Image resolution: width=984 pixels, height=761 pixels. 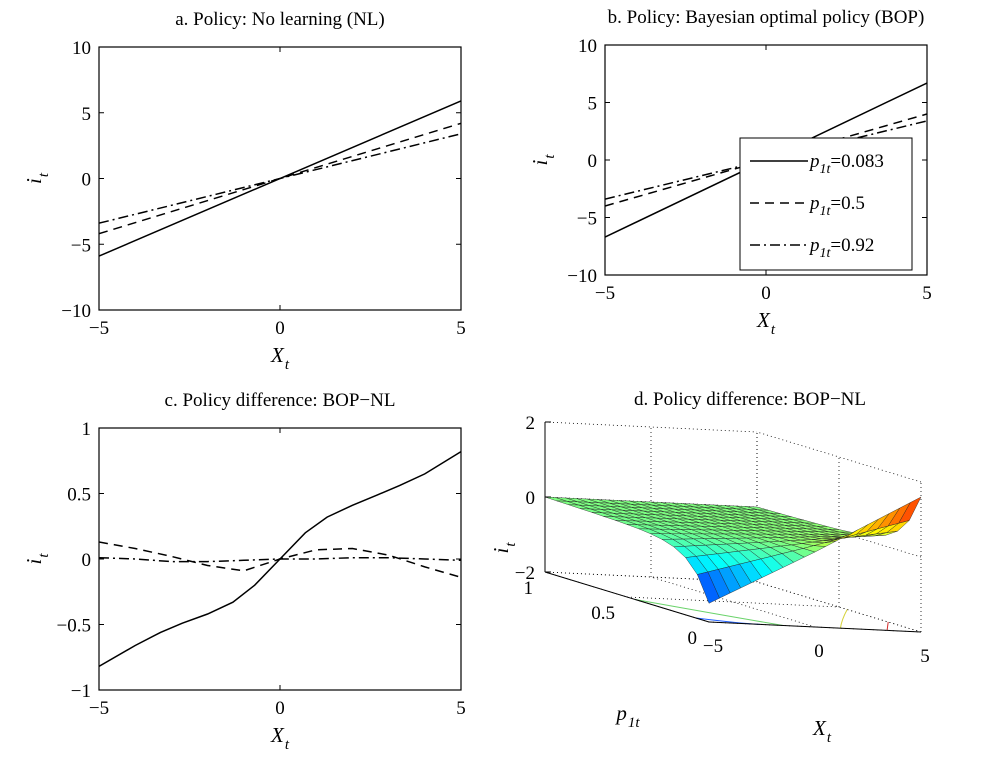 What do you see at coordinates (280, 400) in the screenshot?
I see `panel-c-title: c. Policy difference: BOP−NL` at bounding box center [280, 400].